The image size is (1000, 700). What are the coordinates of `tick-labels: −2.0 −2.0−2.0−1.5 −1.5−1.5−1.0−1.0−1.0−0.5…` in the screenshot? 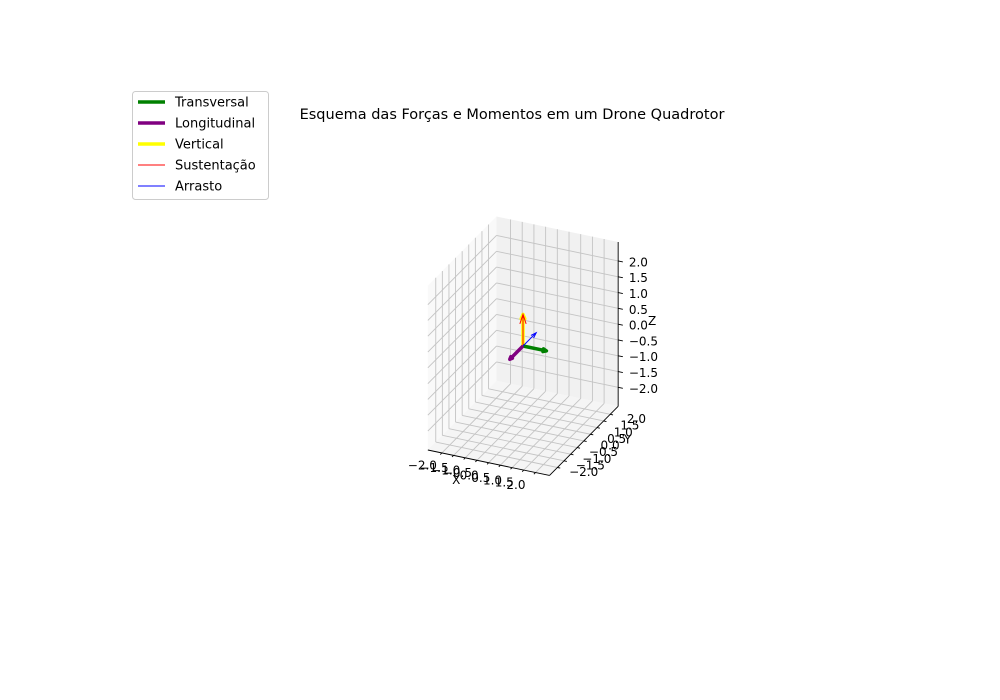 It's located at (533, 373).